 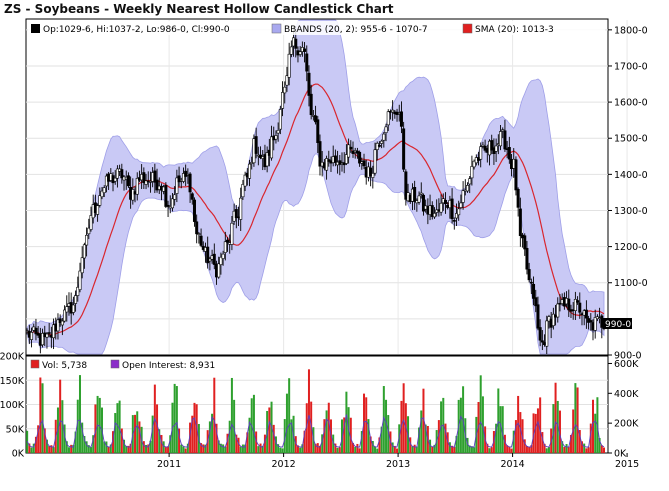 What do you see at coordinates (35, 28) in the screenshot?
I see `ohlc-swatch` at bounding box center [35, 28].